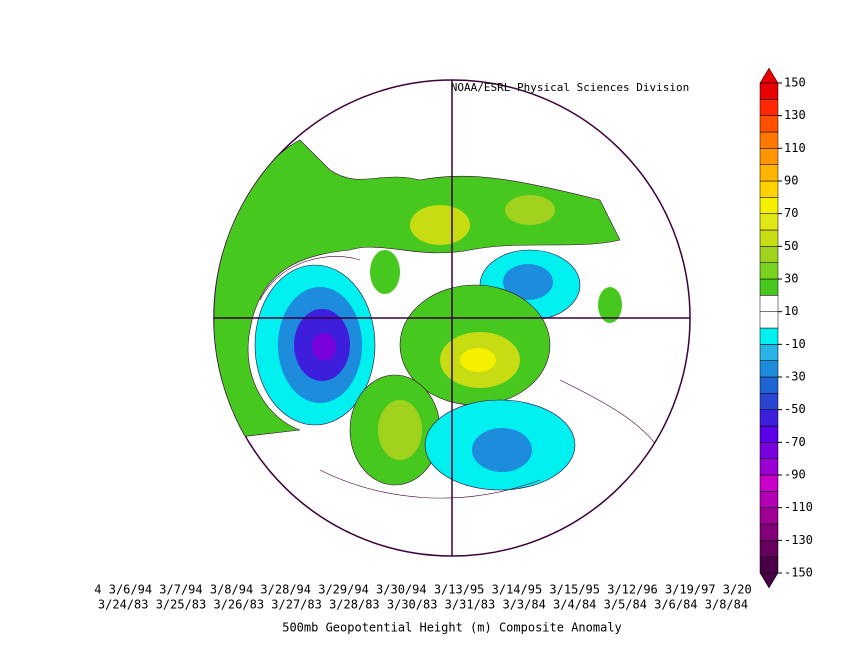 The image size is (847, 655). What do you see at coordinates (795, 83) in the screenshot?
I see `tick-label: 150` at bounding box center [795, 83].